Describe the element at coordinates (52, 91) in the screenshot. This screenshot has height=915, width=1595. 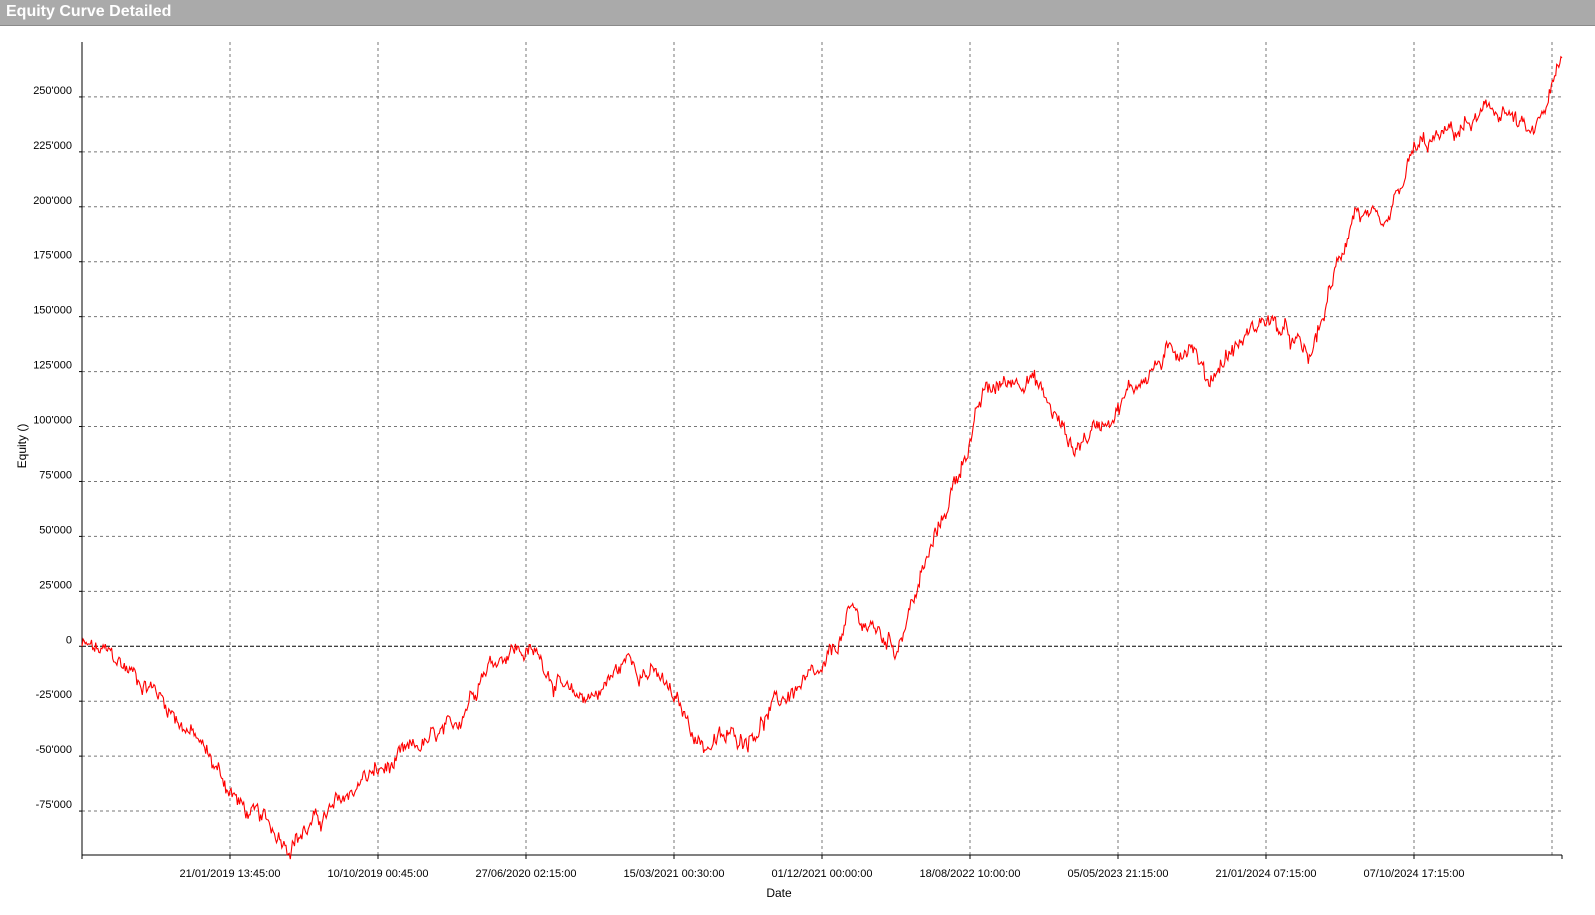
I see `y-tick-label: 250'000` at that location.